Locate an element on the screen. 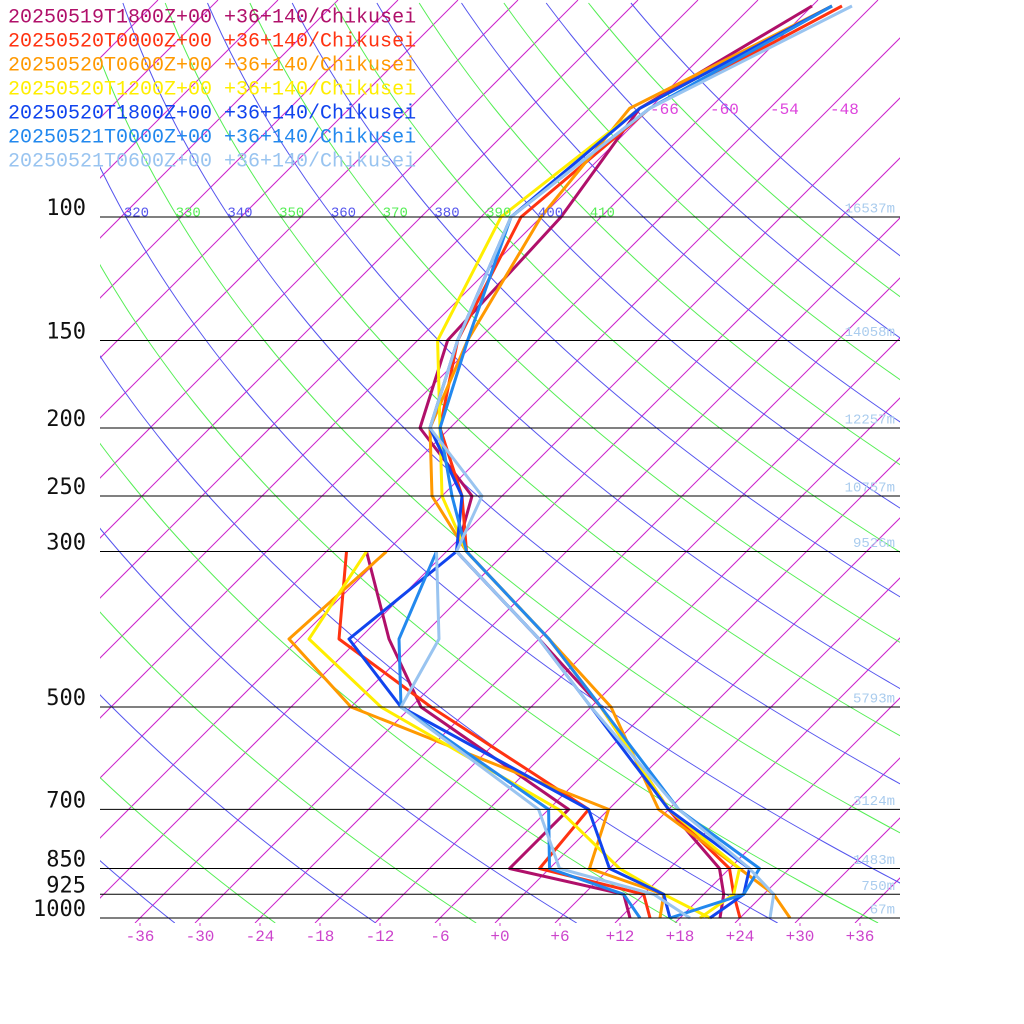 The height and width of the screenshot is (1024, 1024). pressure-label: 300 is located at coordinates (66, 542).